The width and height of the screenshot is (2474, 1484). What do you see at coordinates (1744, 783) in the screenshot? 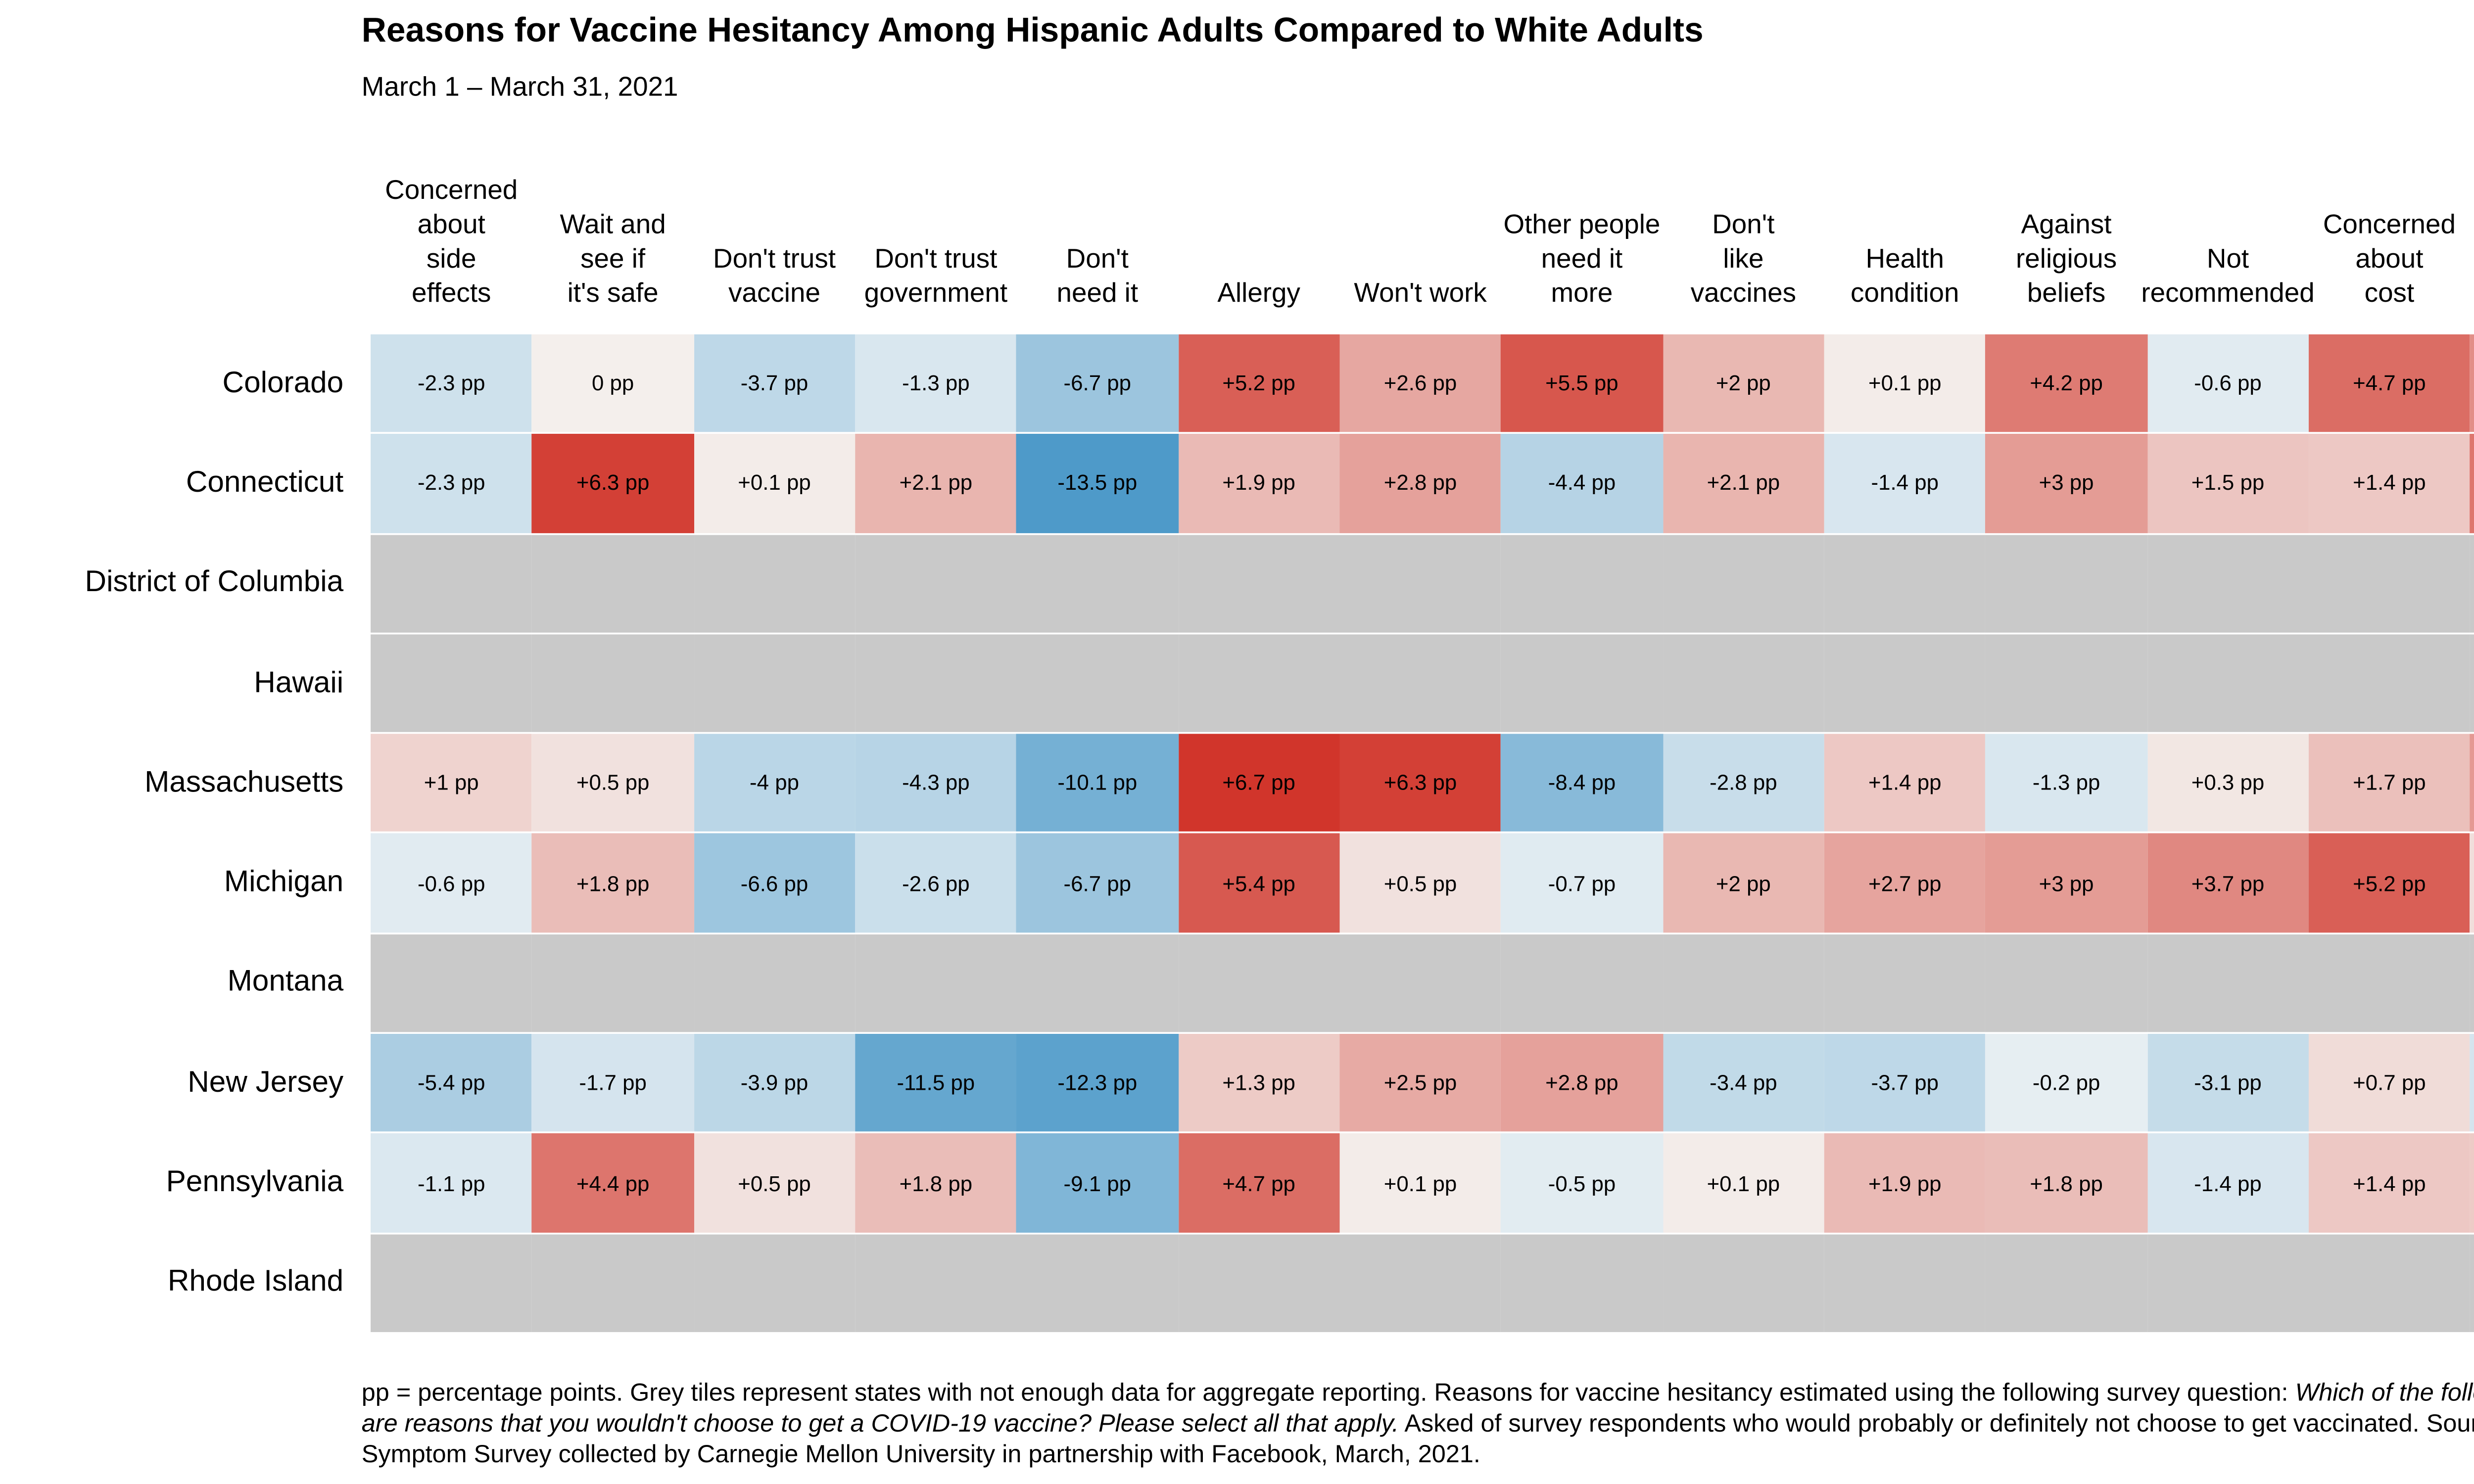
I see `heatmap-cell: -2.8 pp` at bounding box center [1744, 783].